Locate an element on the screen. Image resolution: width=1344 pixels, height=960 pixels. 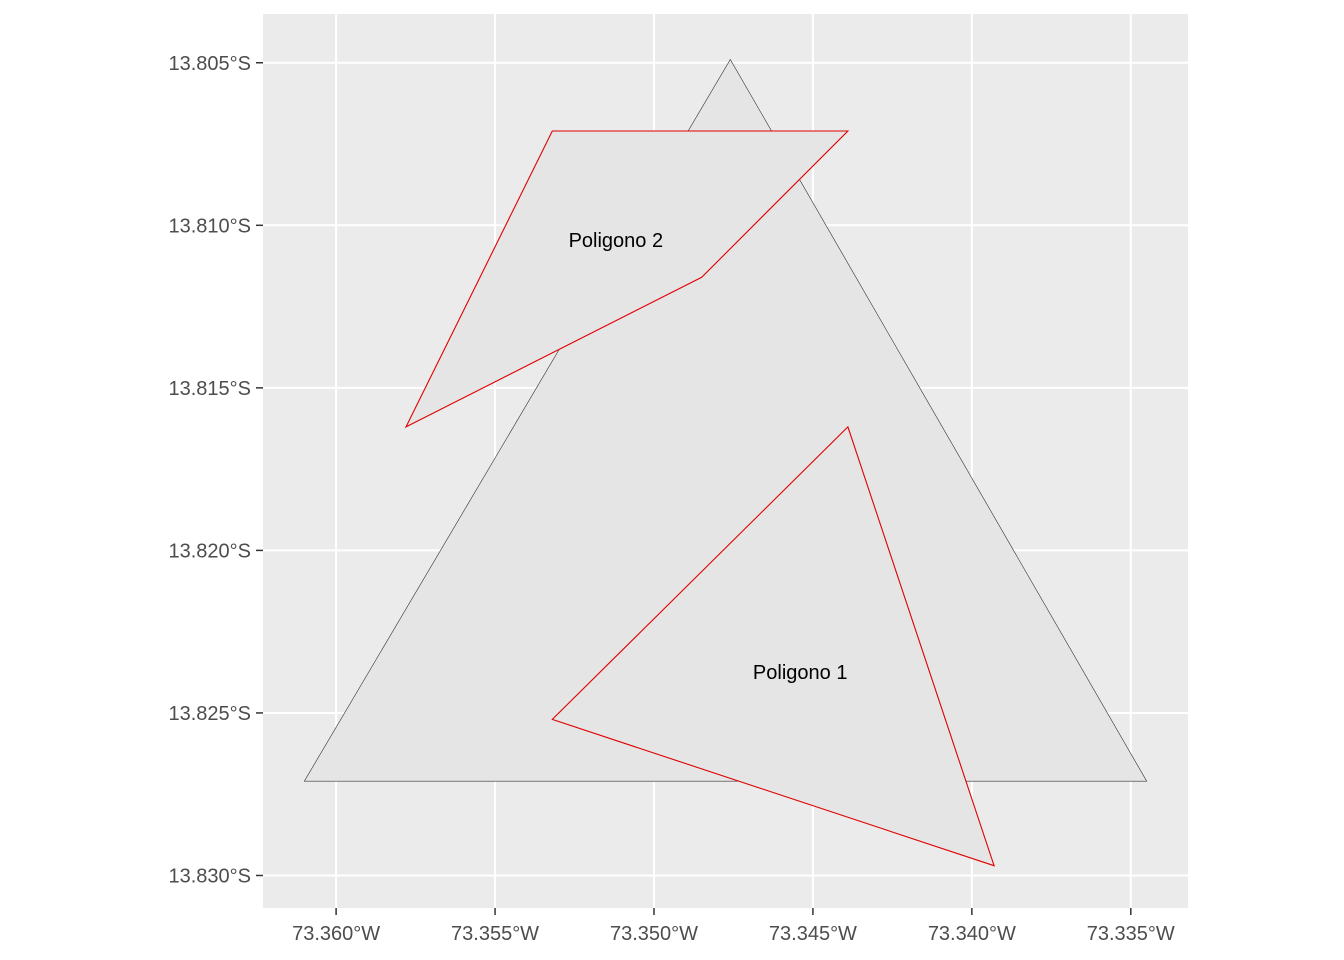
y-tick-label-5: 13.830°S is located at coordinates (209, 876).